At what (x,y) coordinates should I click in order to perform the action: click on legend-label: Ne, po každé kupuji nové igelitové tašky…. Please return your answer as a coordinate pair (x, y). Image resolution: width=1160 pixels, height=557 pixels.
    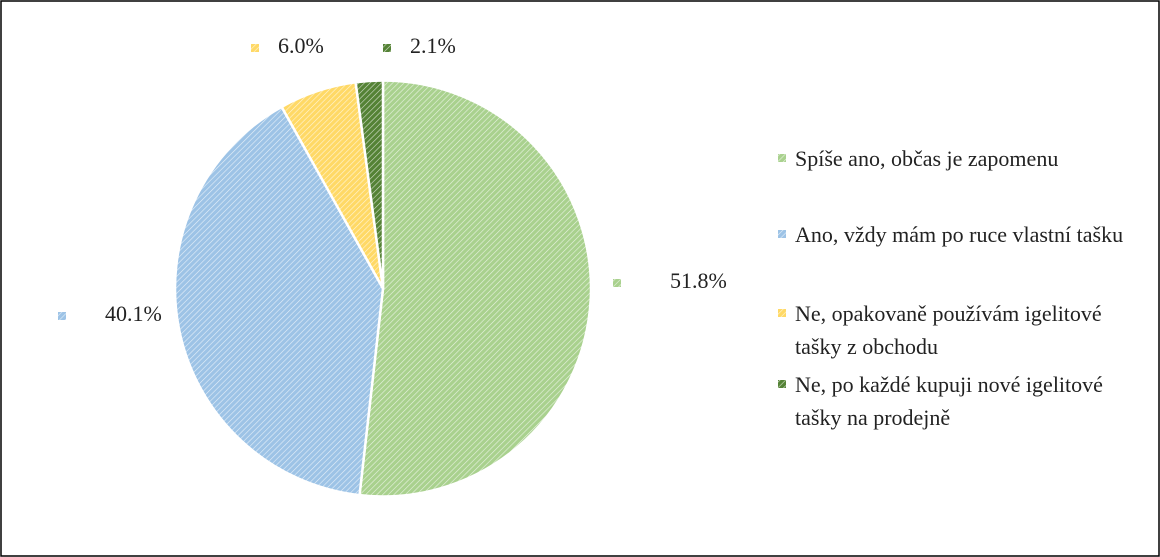
    Looking at the image, I should click on (949, 401).